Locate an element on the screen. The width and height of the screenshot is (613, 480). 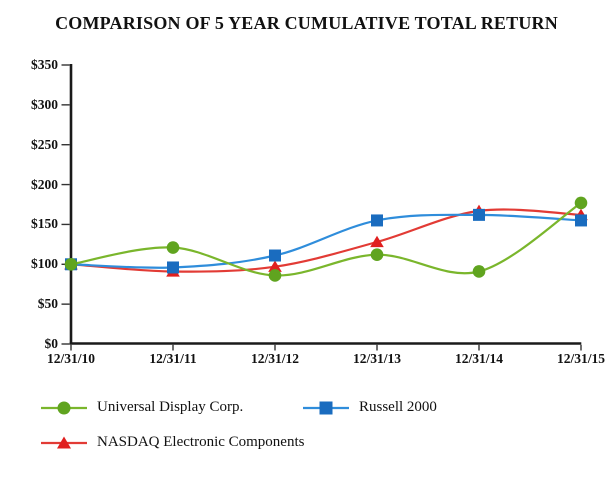
legend-item-universal-display: Universal Display Corp. is located at coordinates (142, 407).